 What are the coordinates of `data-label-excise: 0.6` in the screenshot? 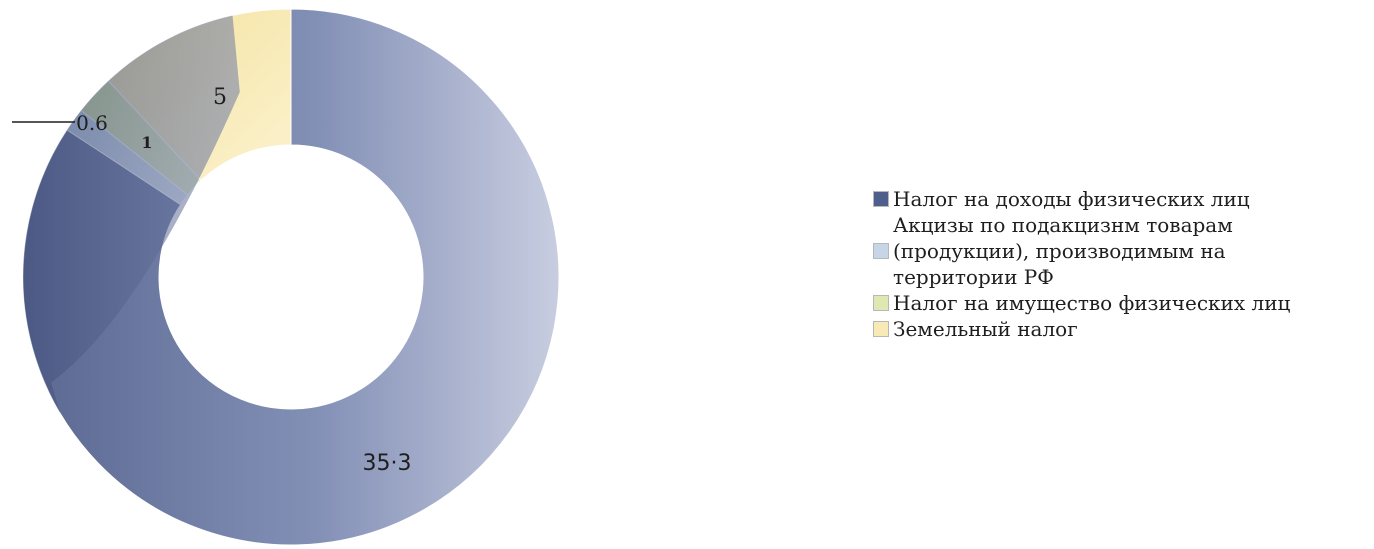 It's located at (92, 123).